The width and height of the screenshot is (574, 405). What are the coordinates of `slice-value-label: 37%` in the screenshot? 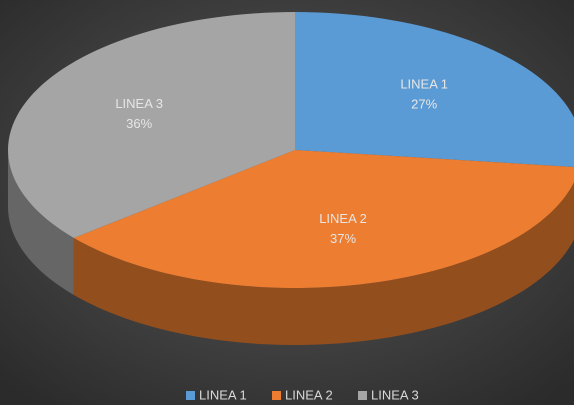 It's located at (343, 238).